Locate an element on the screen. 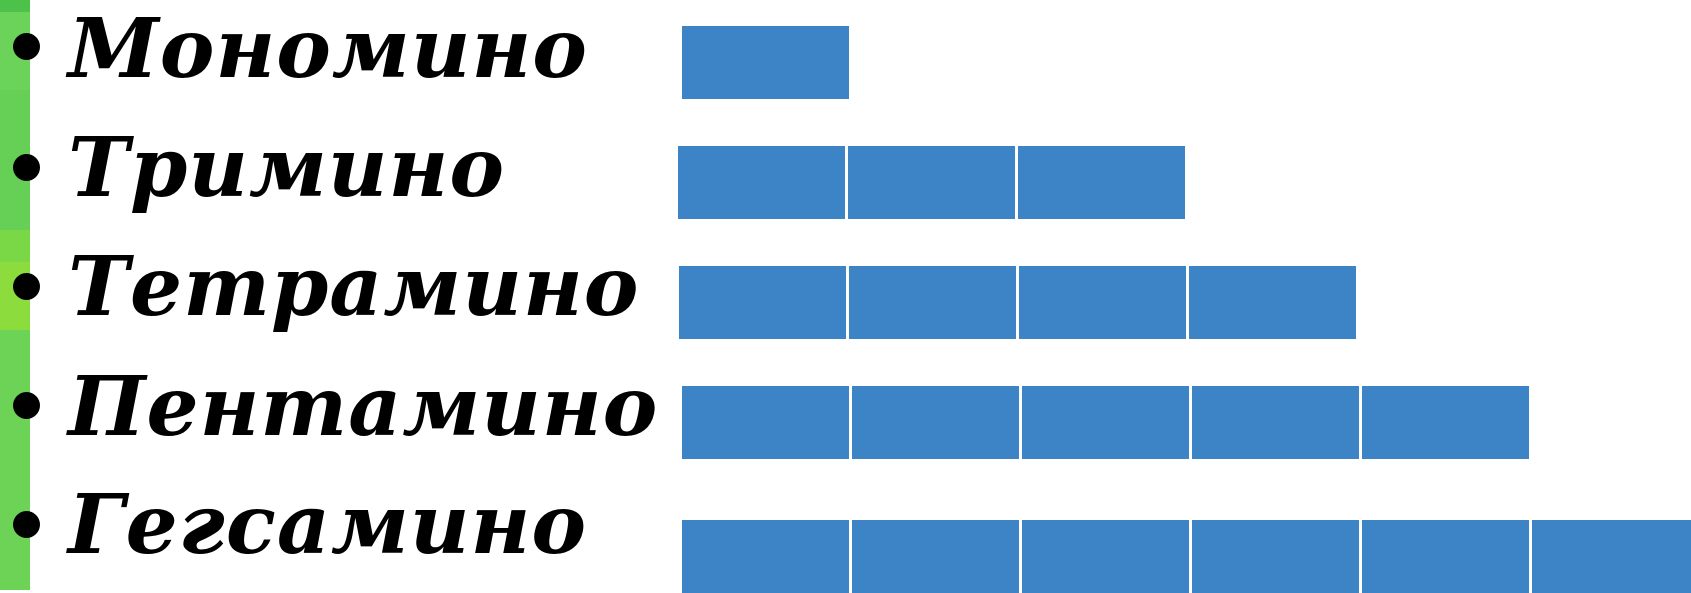  item-label: Пентамино is located at coordinates (363, 407).